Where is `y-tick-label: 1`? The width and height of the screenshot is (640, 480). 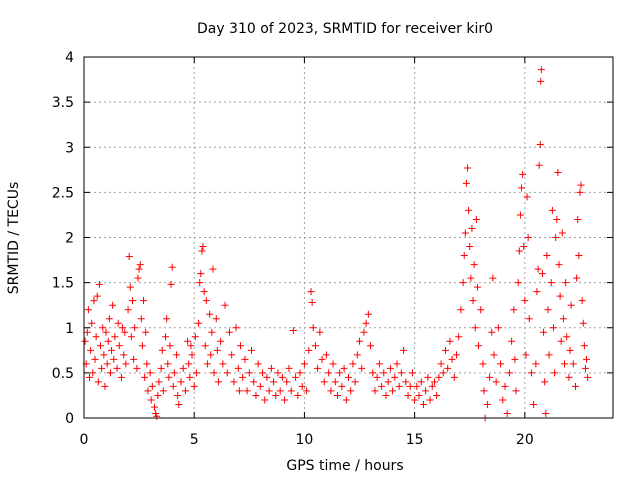 y-tick-label: 1 is located at coordinates (69, 329).